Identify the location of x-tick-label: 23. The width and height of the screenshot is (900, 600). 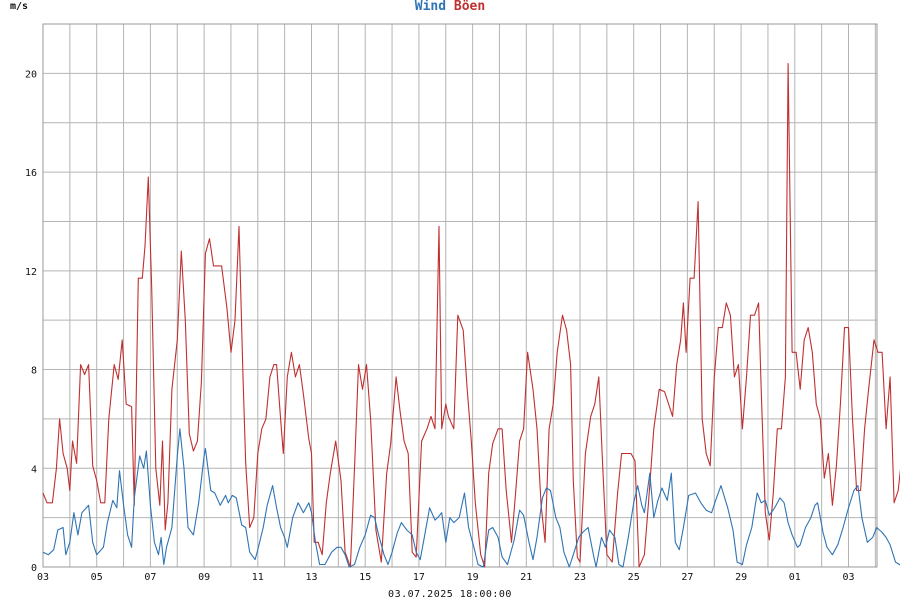
(580, 577).